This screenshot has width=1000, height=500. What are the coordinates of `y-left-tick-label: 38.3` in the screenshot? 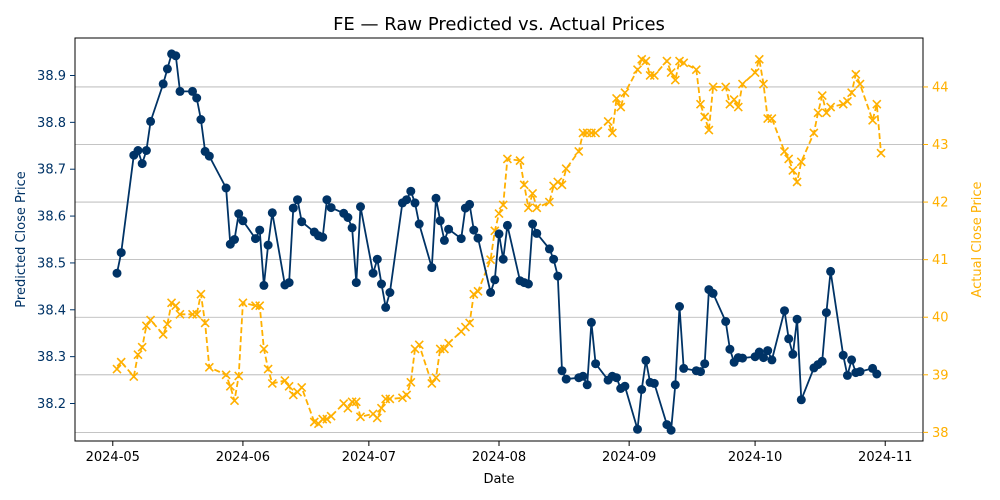 It's located at (51, 357).